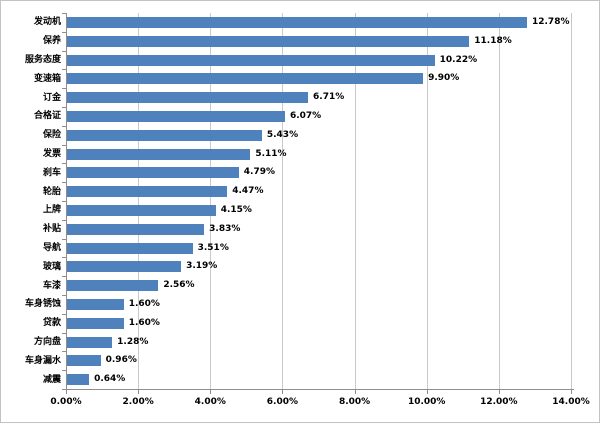 Image resolution: width=600 pixels, height=423 pixels. I want to click on x-tick-label: 8.00%, so click(354, 402).